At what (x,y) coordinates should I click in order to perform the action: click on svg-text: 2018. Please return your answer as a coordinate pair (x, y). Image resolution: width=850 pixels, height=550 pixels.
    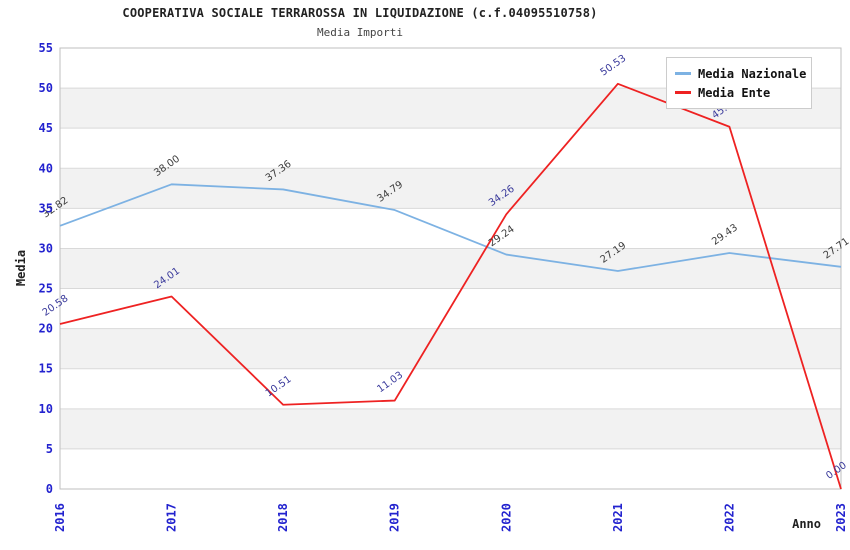
    Looking at the image, I should click on (283, 517).